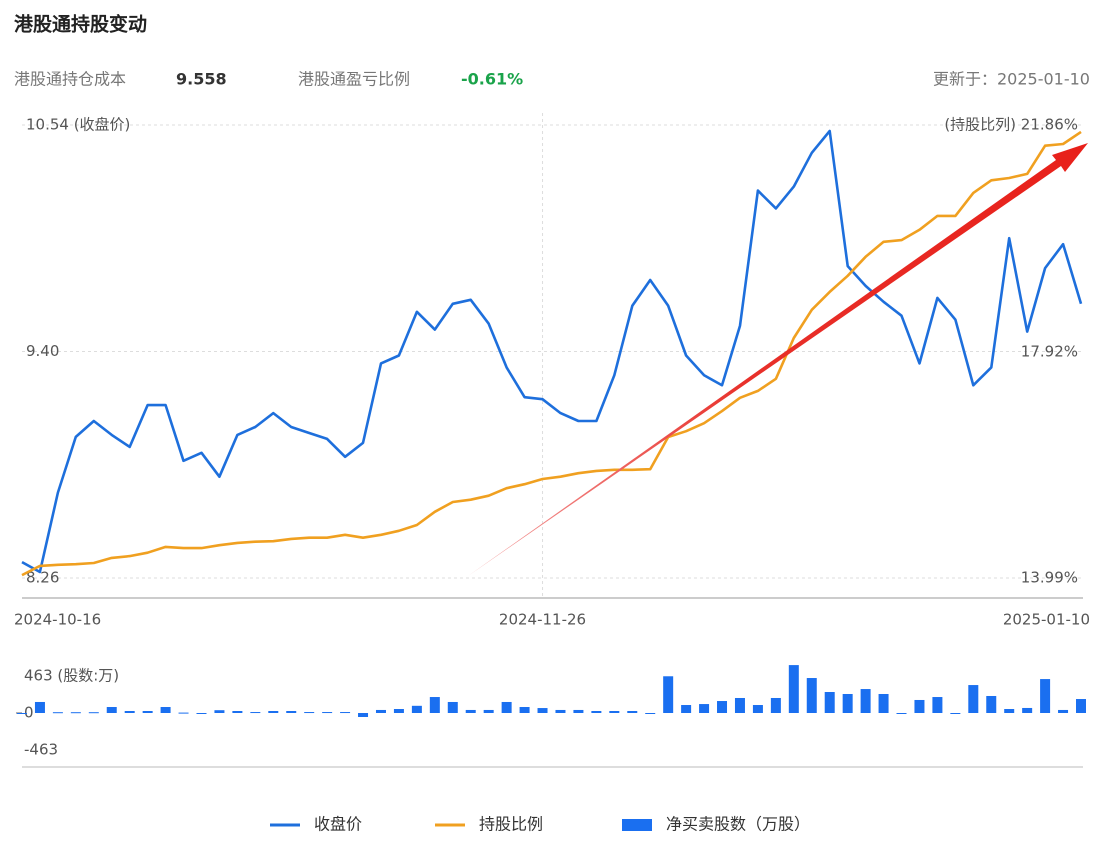 This screenshot has width=1107, height=856. I want to click on x-tick-label: 2024-10-16, so click(57, 620).